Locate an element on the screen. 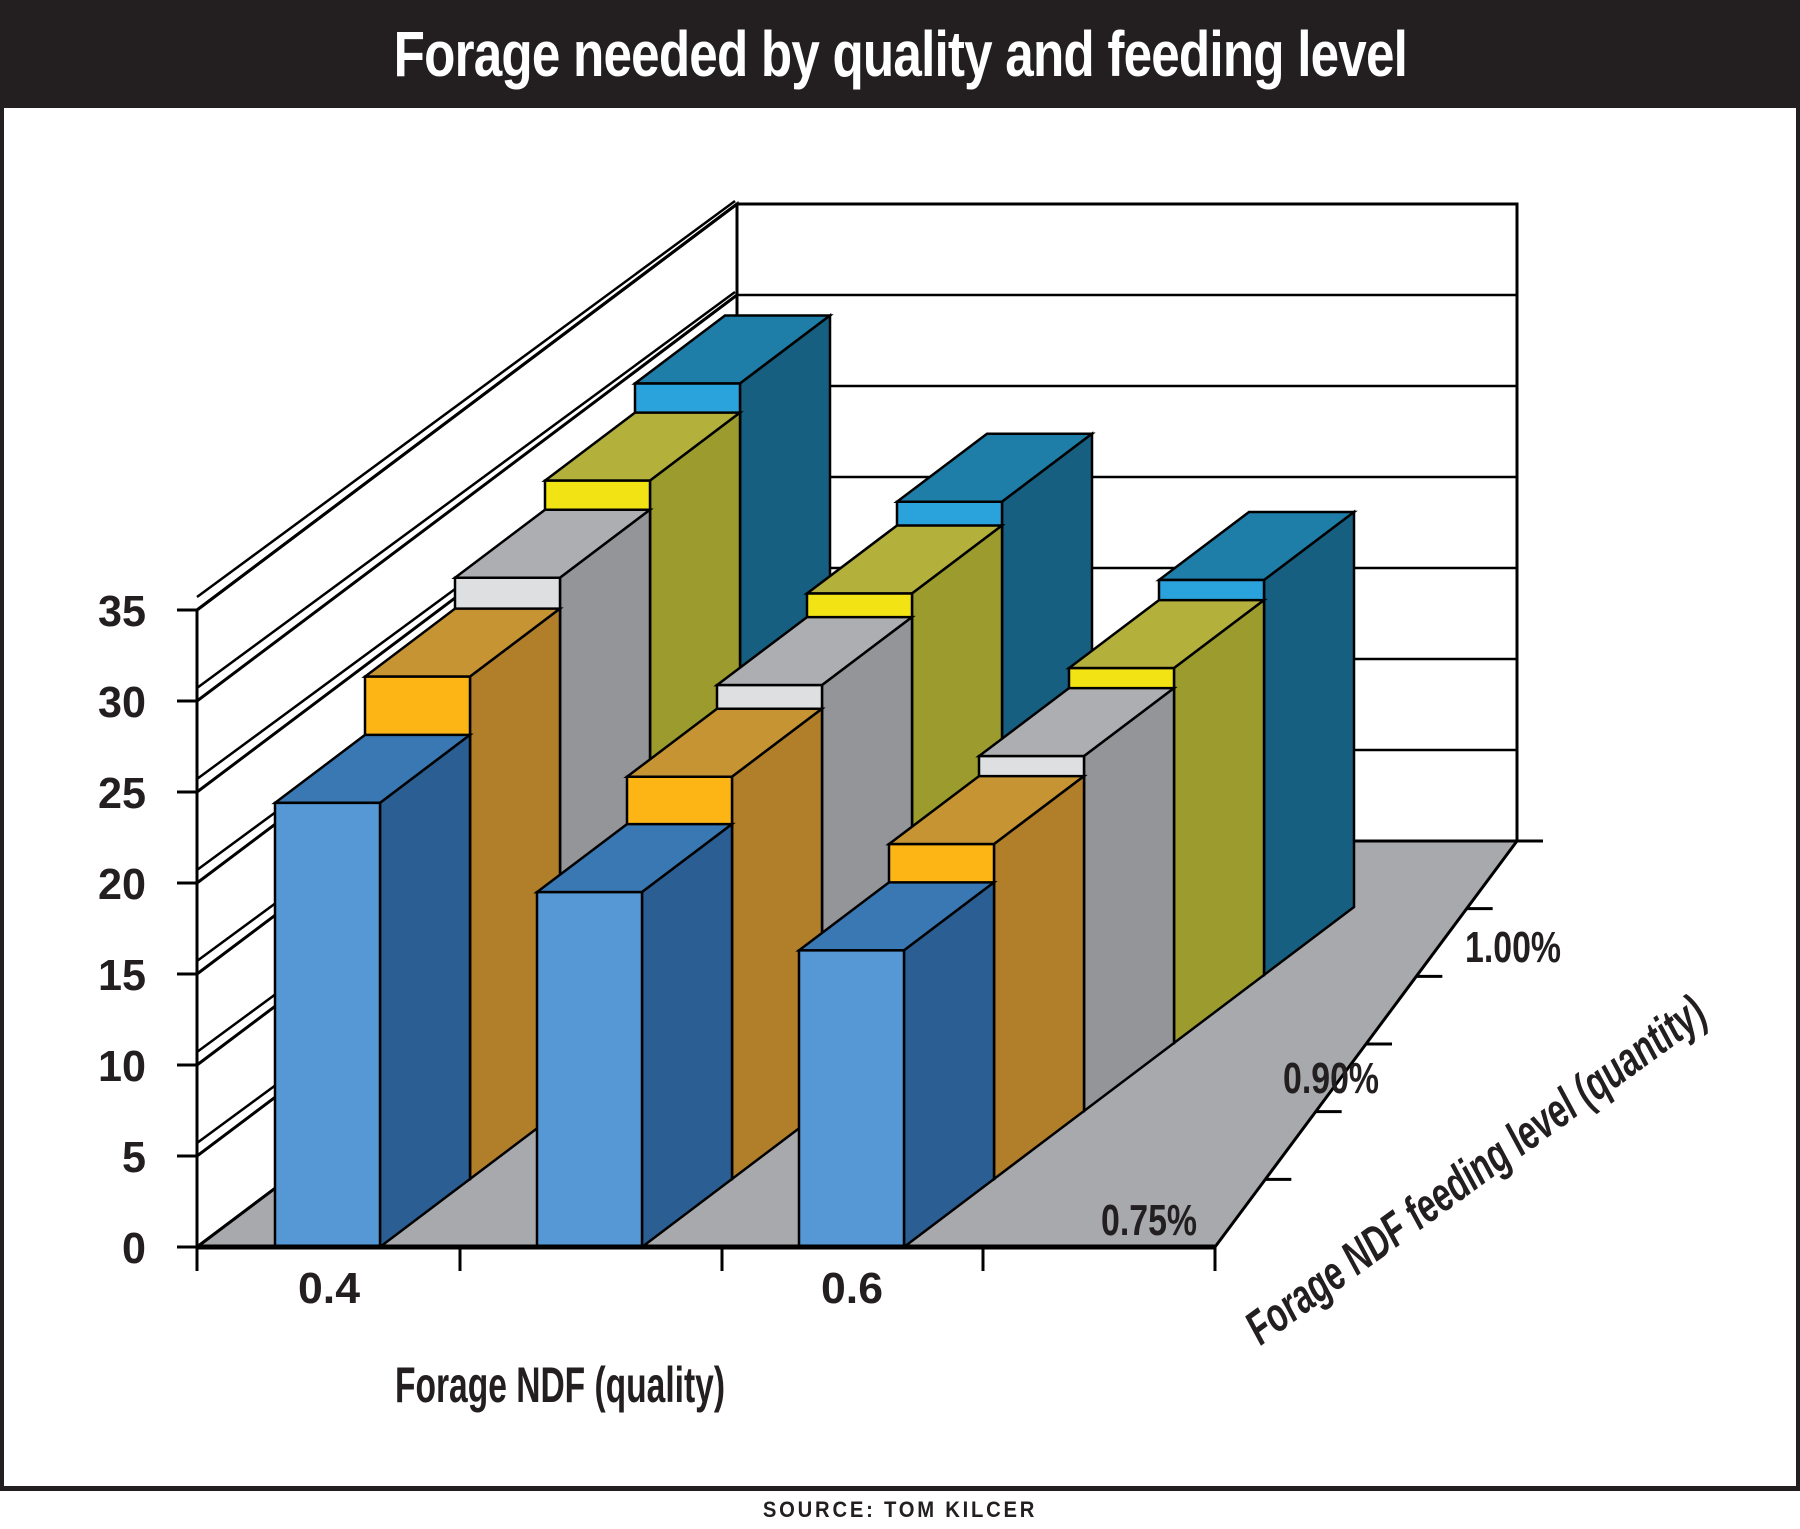  y-axis-tick-label: 0 is located at coordinates (134, 1248).